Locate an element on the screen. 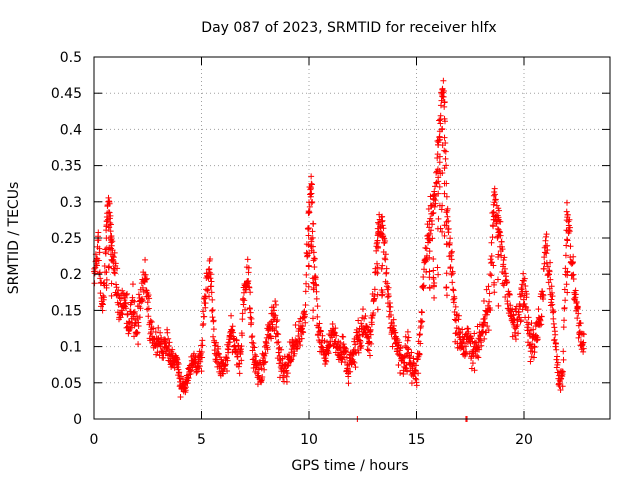 This screenshot has height=480, width=640. x-tick-label: 20 is located at coordinates (524, 440).